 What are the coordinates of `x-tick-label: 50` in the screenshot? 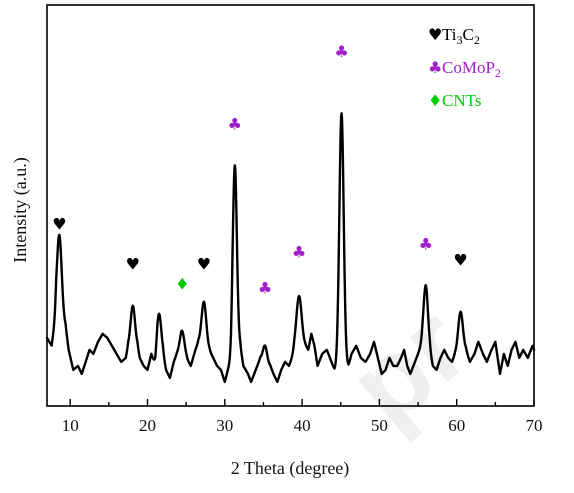 It's located at (379, 425).